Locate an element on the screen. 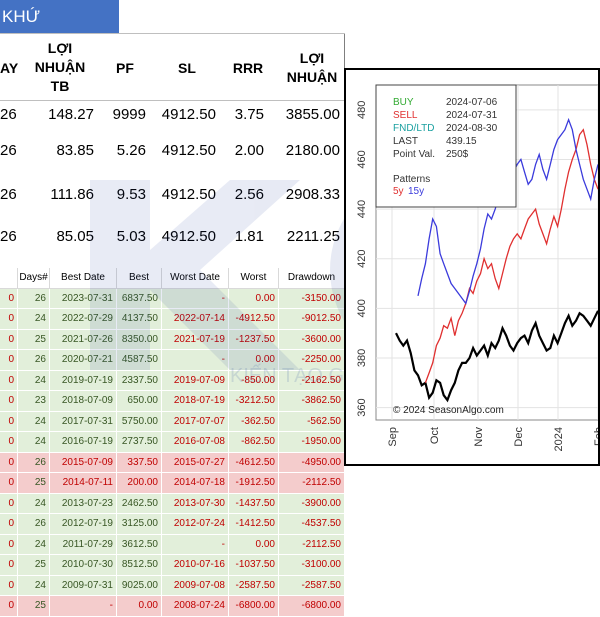  table-cell: 2023-07-31 is located at coordinates (83, 298).